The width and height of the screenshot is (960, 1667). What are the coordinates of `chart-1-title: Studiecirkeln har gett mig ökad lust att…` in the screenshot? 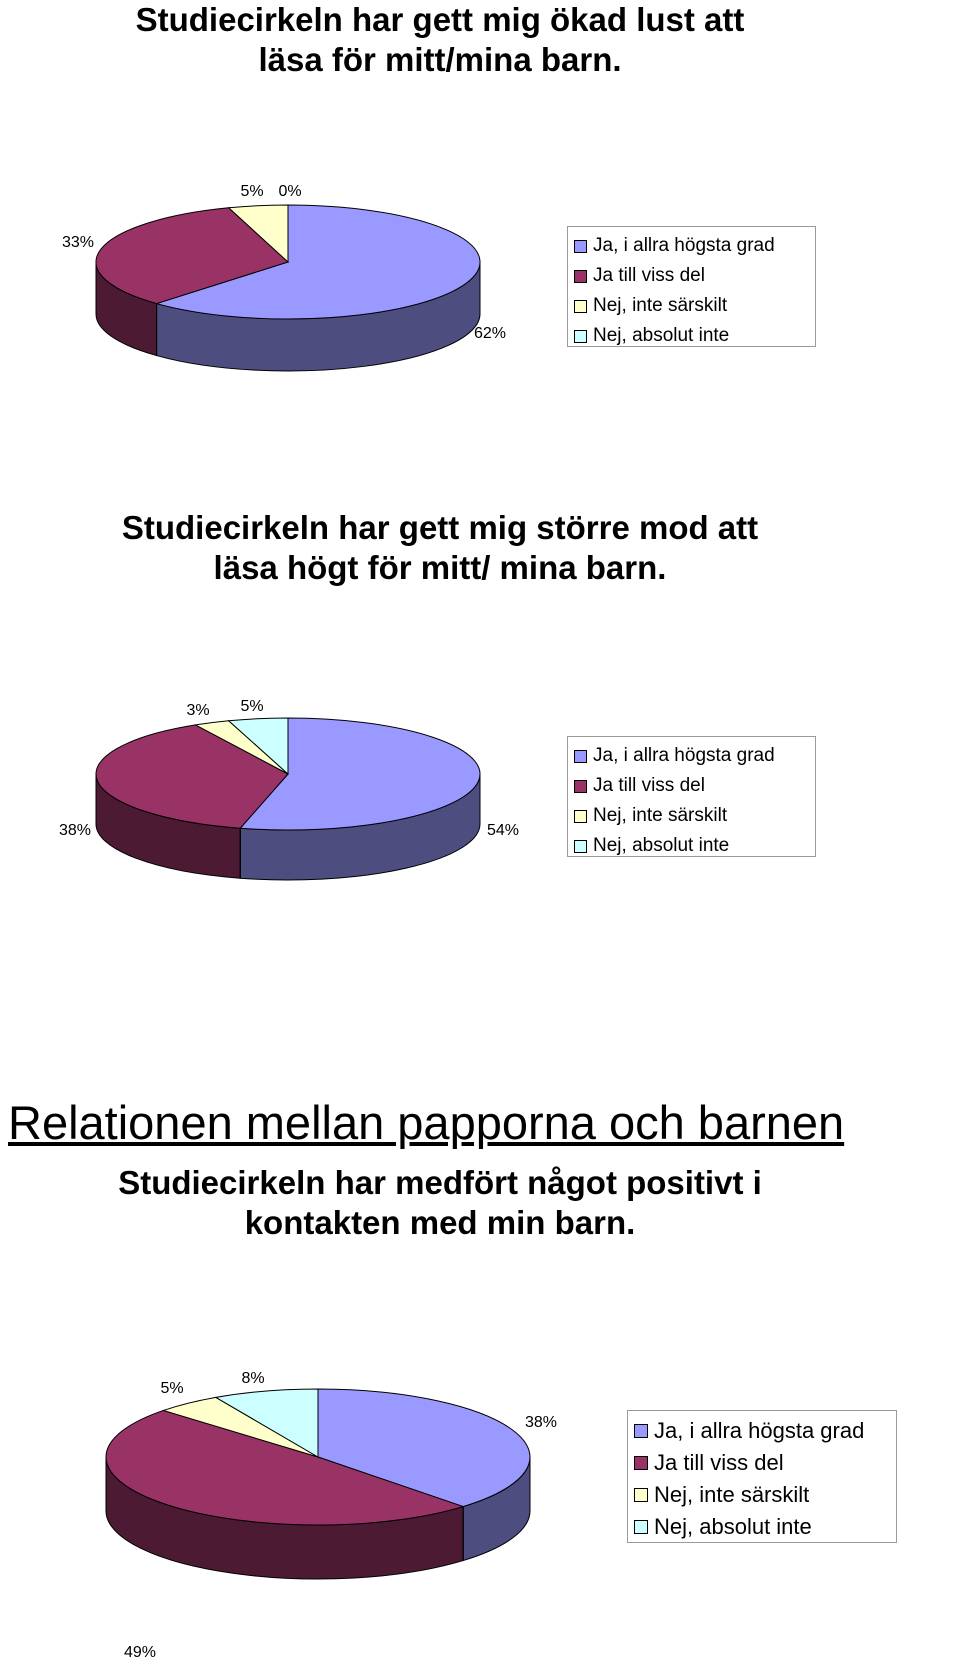 It's located at (440, 40).